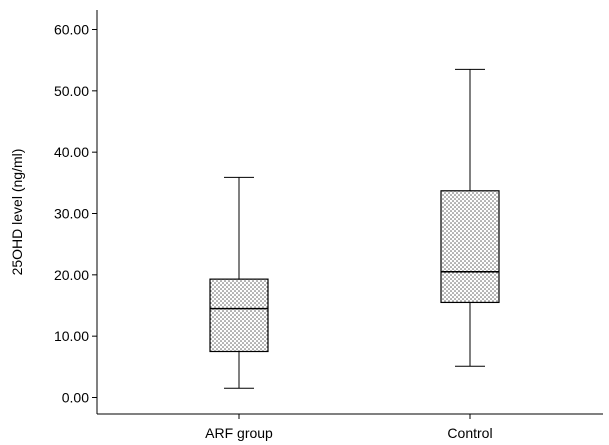 The image size is (609, 445). What do you see at coordinates (71, 275) in the screenshot?
I see `y-tick-label: 20.00` at bounding box center [71, 275].